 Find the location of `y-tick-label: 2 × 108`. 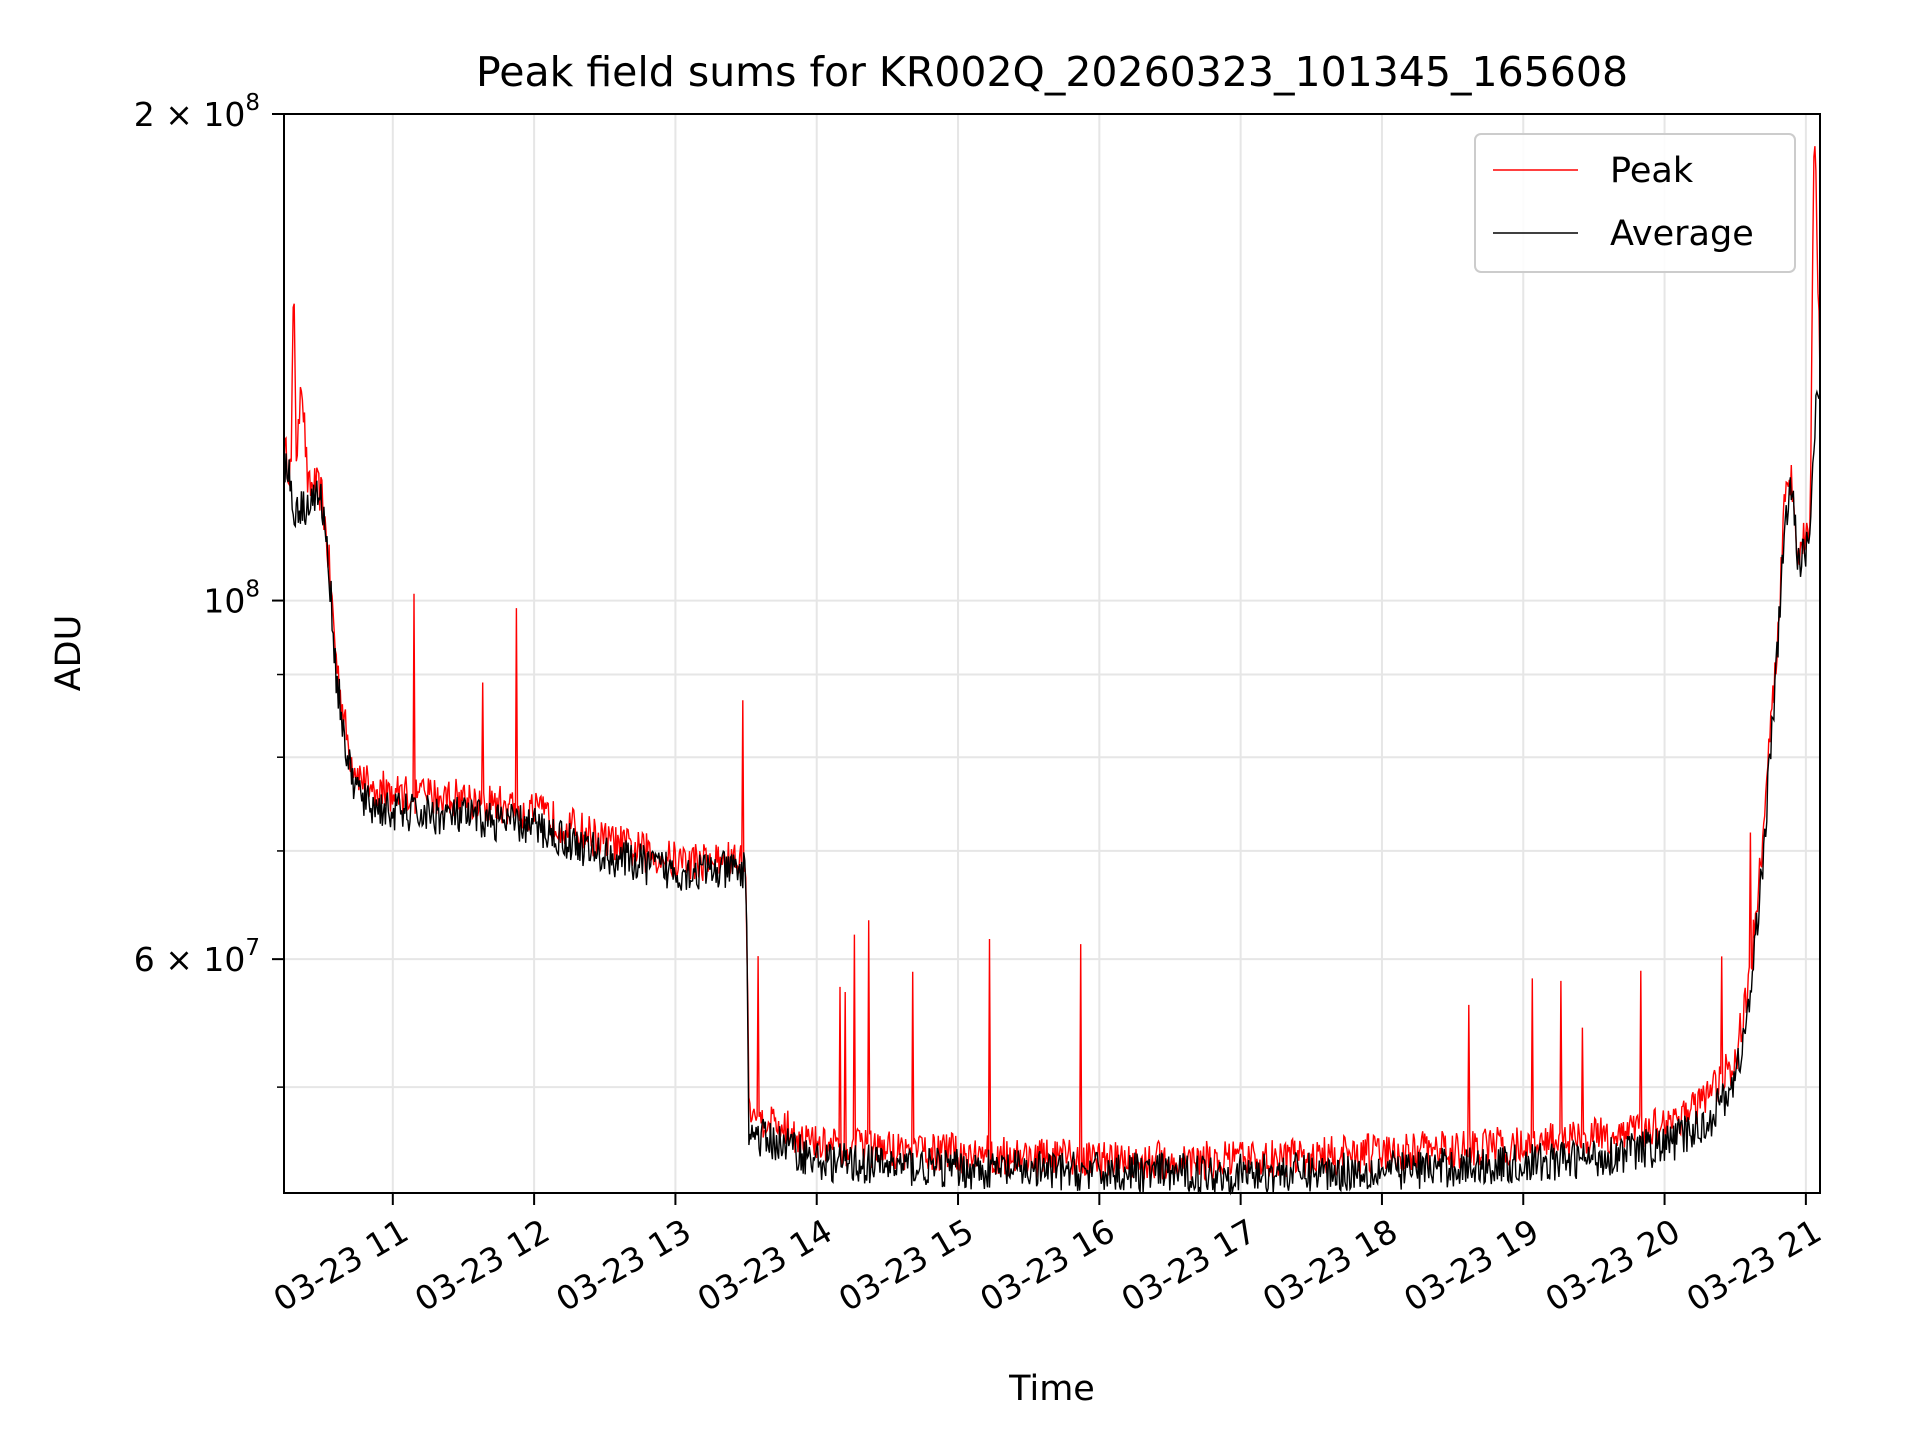

y-tick-label: 2 × 108 is located at coordinates (197, 112).